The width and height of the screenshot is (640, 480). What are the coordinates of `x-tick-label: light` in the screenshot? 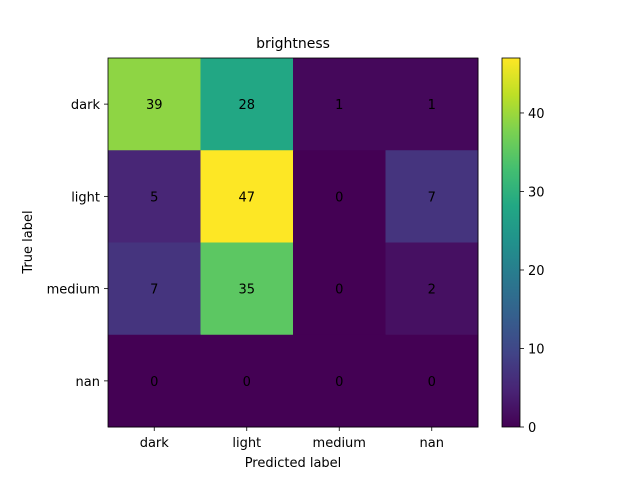 It's located at (246, 443).